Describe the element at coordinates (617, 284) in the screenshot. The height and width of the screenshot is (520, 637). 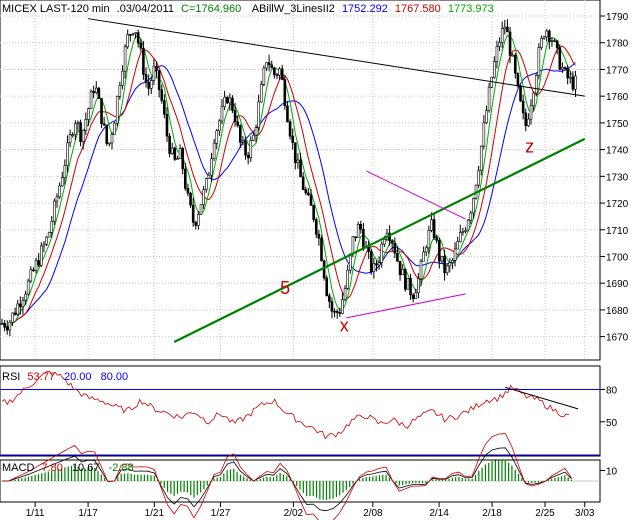
I see `y-tick-label: 1690` at that location.